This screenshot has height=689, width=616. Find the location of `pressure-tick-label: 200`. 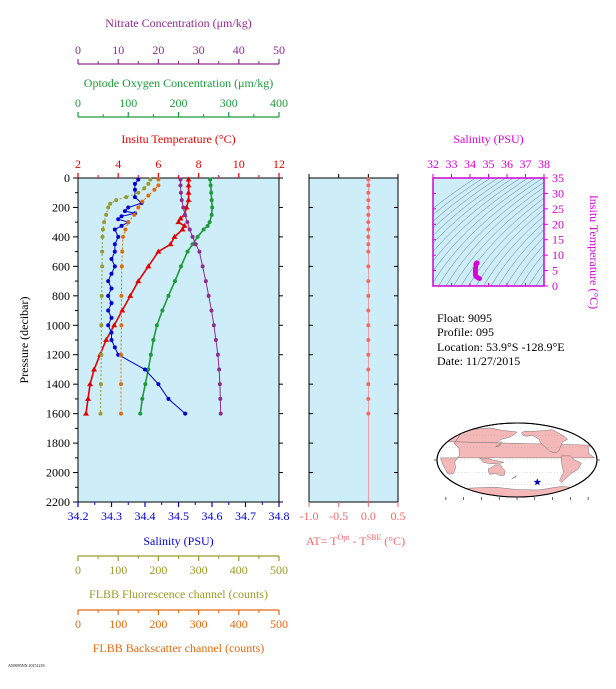

pressure-tick-label: 200 is located at coordinates (61, 207).